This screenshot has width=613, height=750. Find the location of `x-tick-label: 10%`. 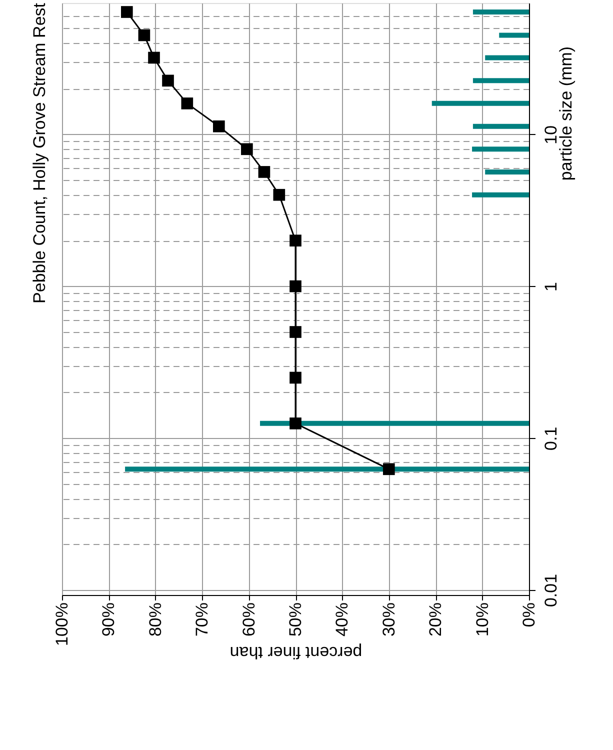

x-tick-label: 10% is located at coordinates (482, 619).